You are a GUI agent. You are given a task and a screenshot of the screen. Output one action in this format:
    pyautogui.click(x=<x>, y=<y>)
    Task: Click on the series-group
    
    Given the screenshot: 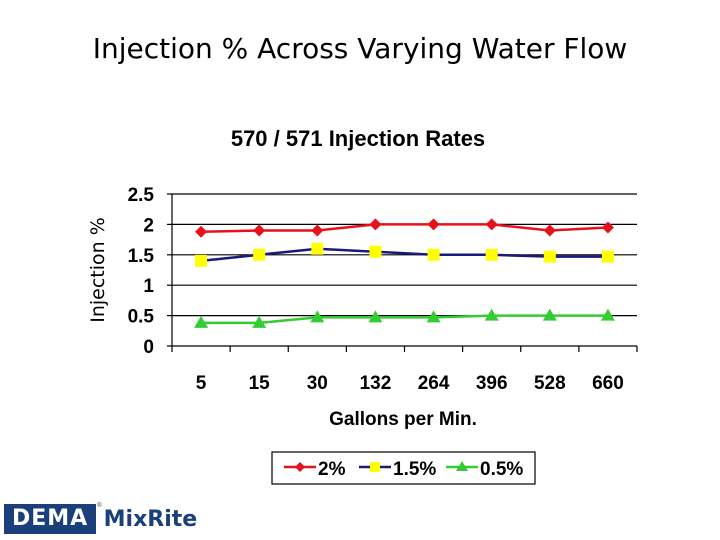 What is the action you would take?
    pyautogui.click(x=404, y=273)
    